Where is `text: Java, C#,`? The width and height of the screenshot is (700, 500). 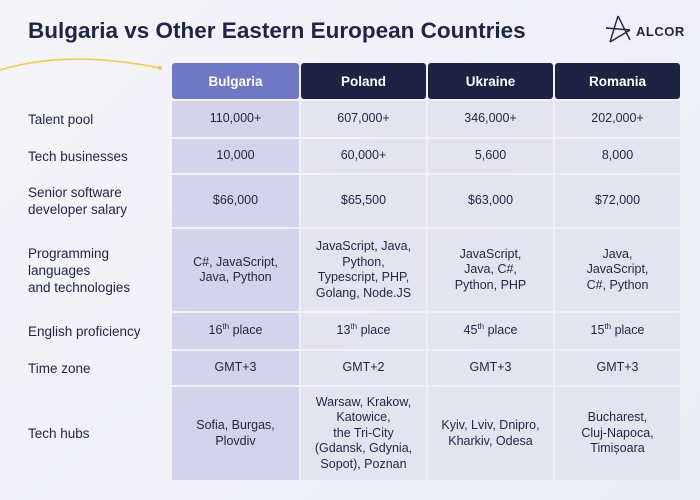
text: Java, C#, is located at coordinates (490, 269).